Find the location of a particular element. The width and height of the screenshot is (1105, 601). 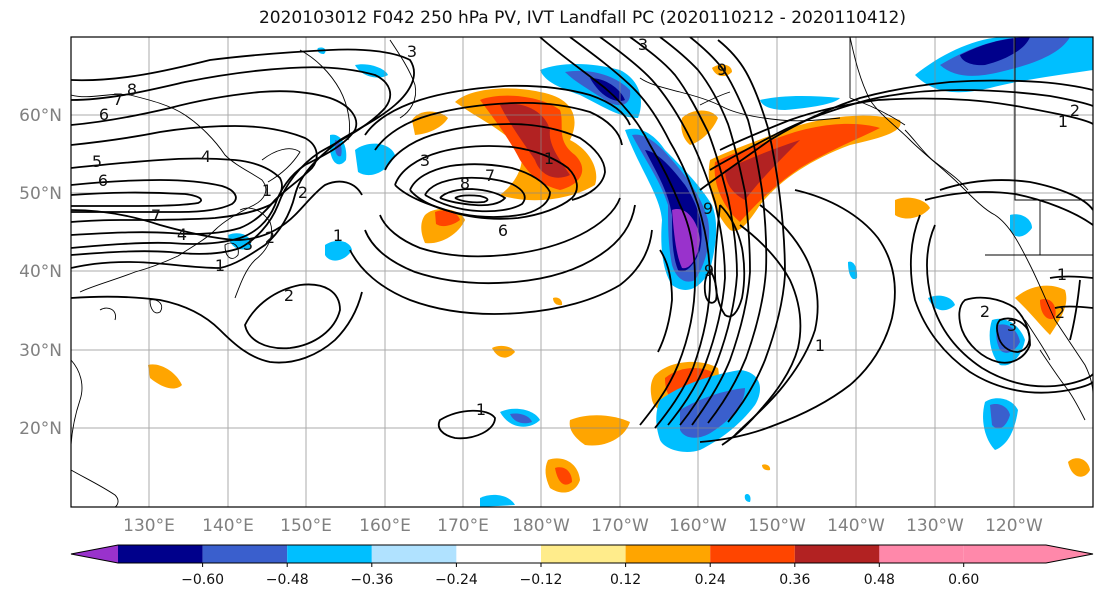

lat-label: 50°N is located at coordinates (40, 194).